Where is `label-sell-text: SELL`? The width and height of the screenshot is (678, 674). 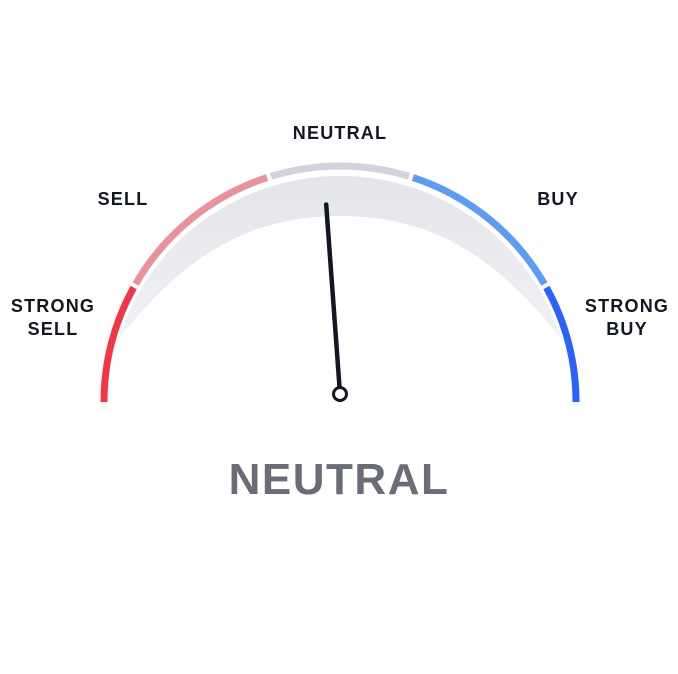
label-sell-text: SELL is located at coordinates (123, 199).